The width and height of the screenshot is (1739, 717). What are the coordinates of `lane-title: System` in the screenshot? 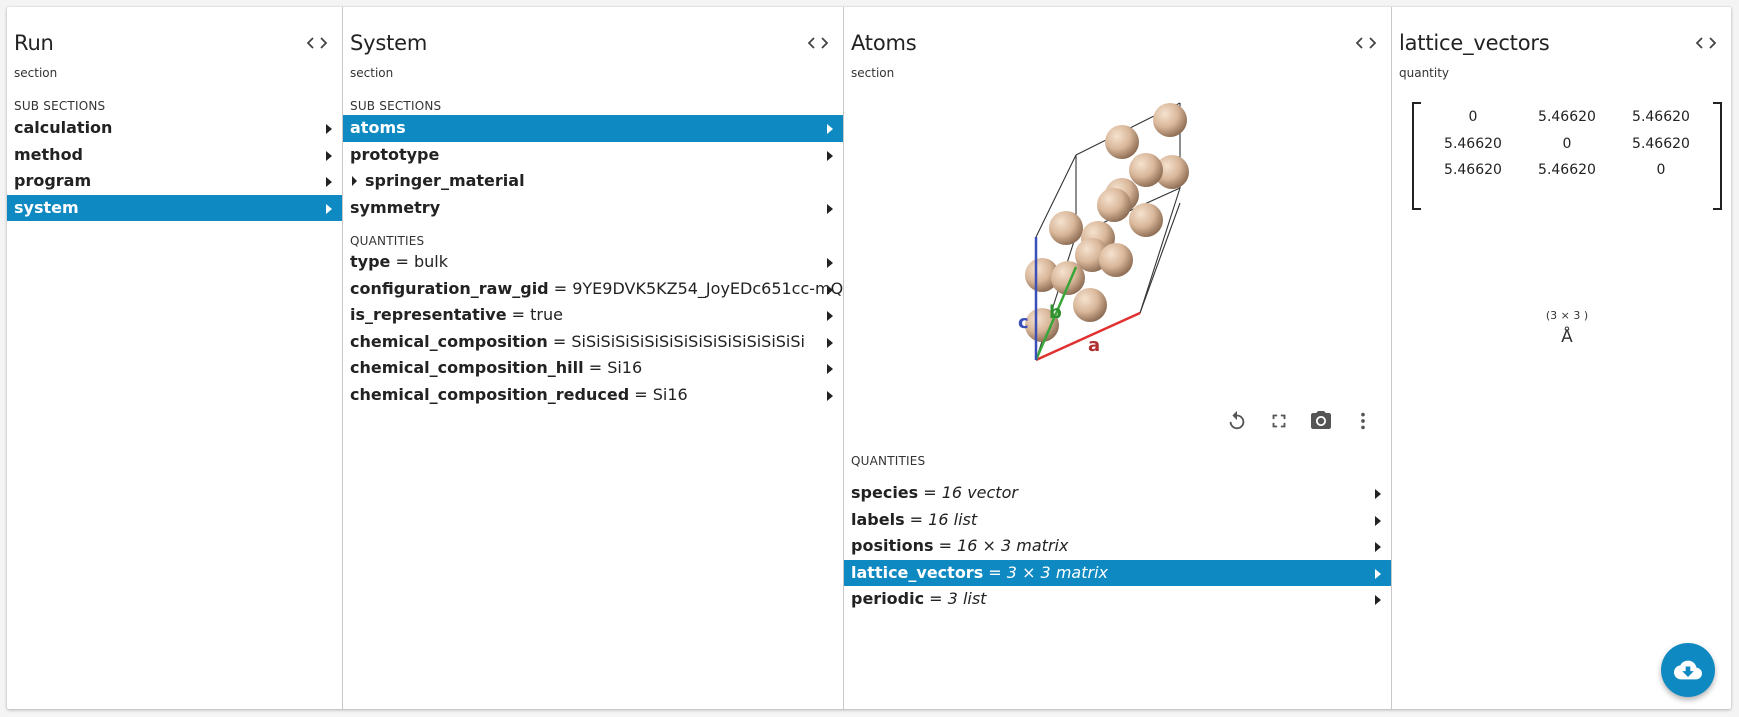 It's located at (388, 43).